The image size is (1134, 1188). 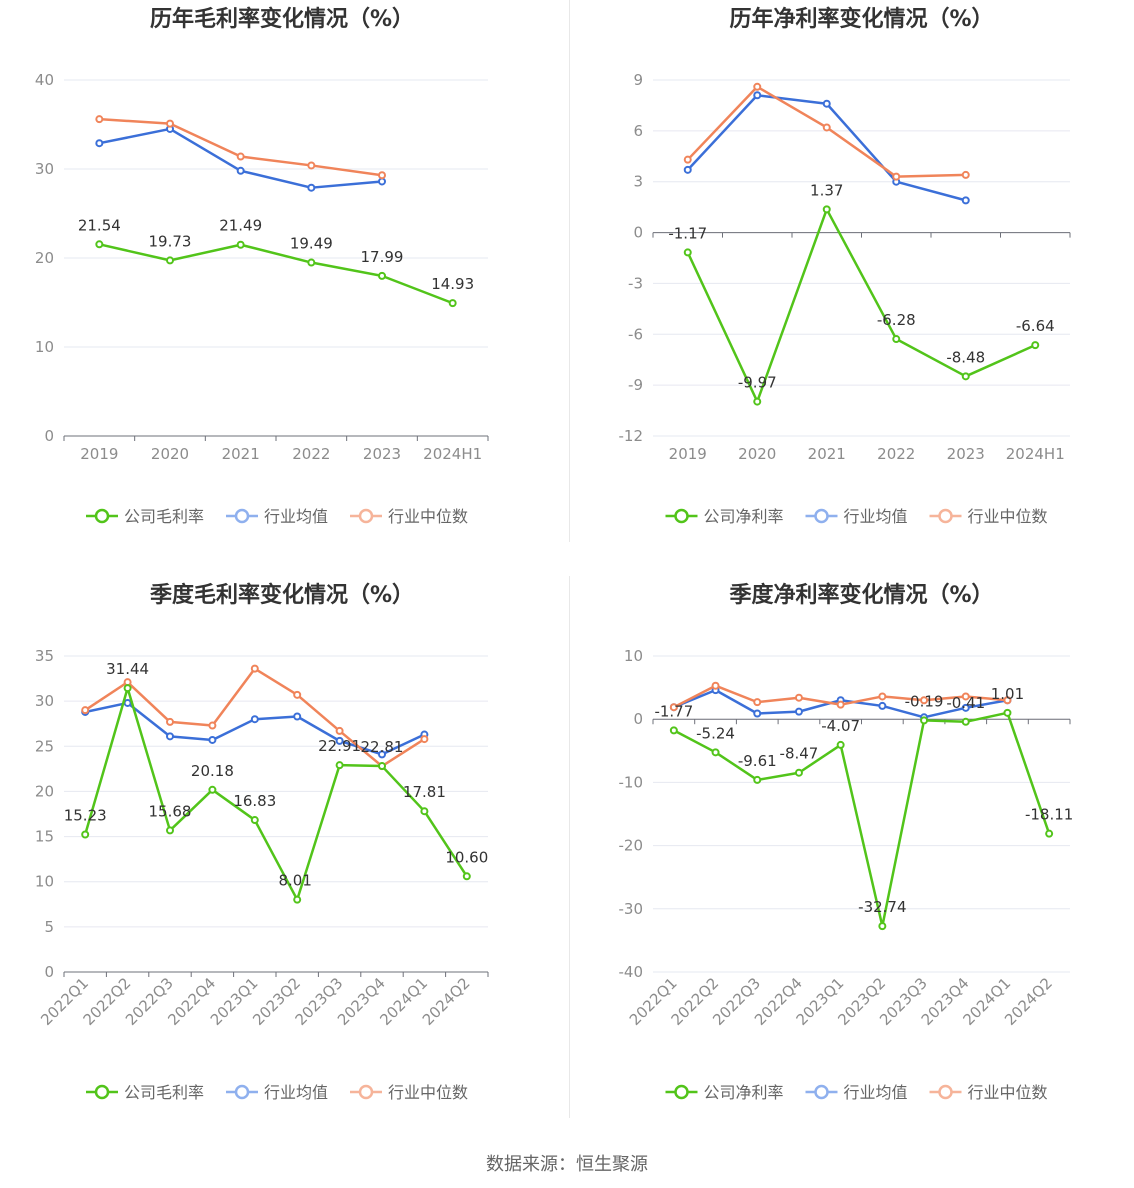 I want to click on y-tick-label: 35, so click(x=44, y=656).